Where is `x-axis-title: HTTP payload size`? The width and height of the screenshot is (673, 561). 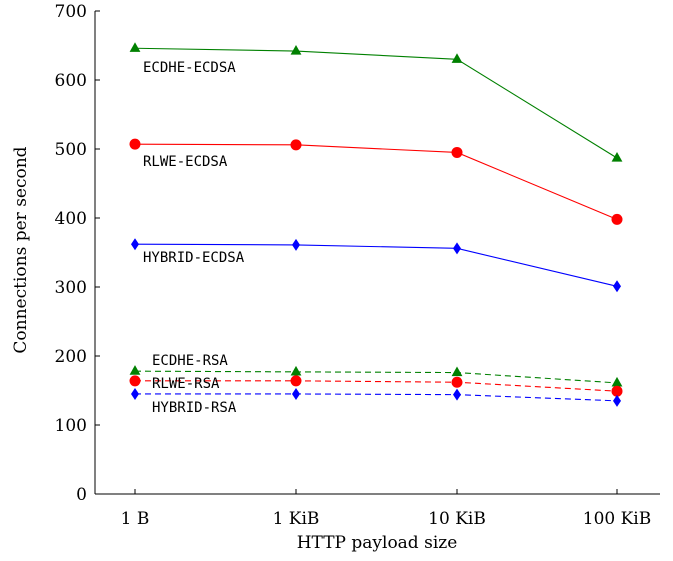 x-axis-title: HTTP payload size is located at coordinates (377, 543).